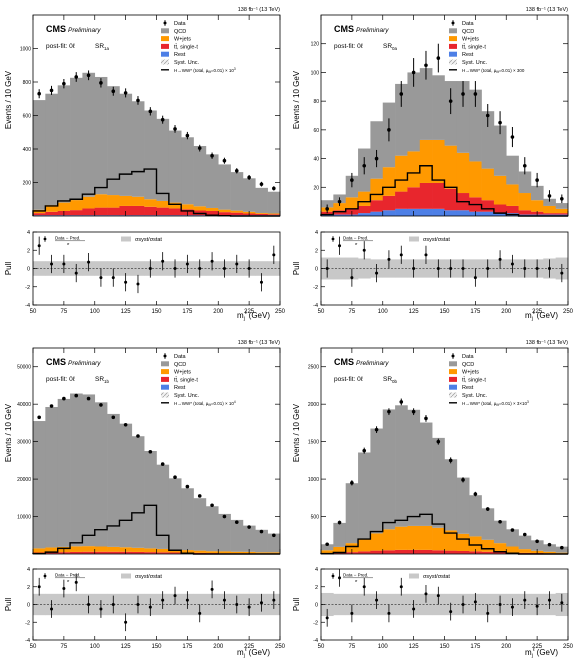 The width and height of the screenshot is (580, 665). Describe the element at coordinates (568, 647) in the screenshot. I see `xtick-label: 250` at that location.